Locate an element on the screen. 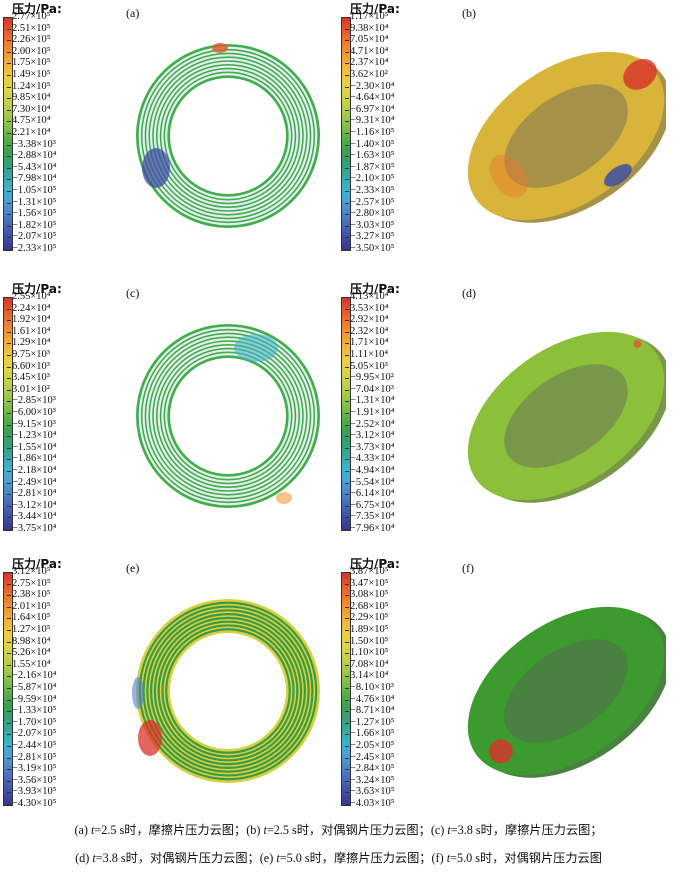  colorbar-tick-label: 2.75×10⁵ is located at coordinates (28, 583).